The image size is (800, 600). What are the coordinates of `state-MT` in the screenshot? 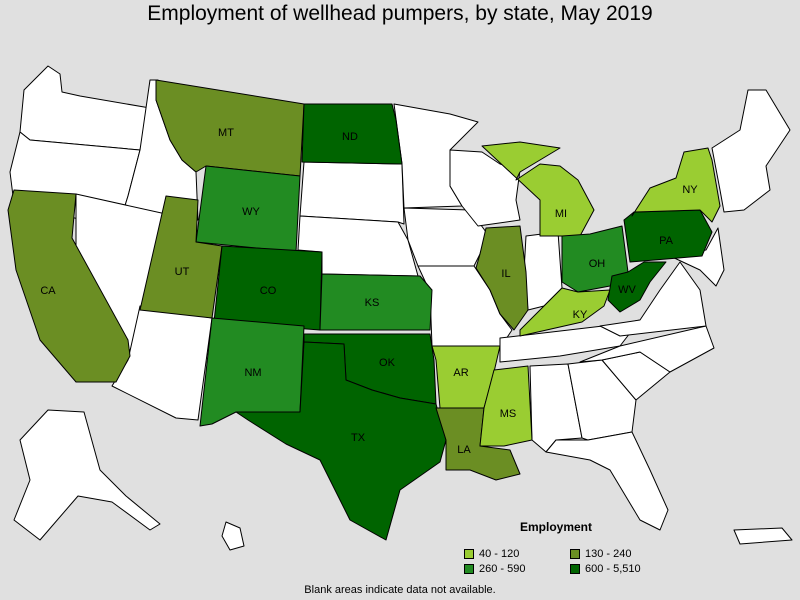 It's located at (230, 128).